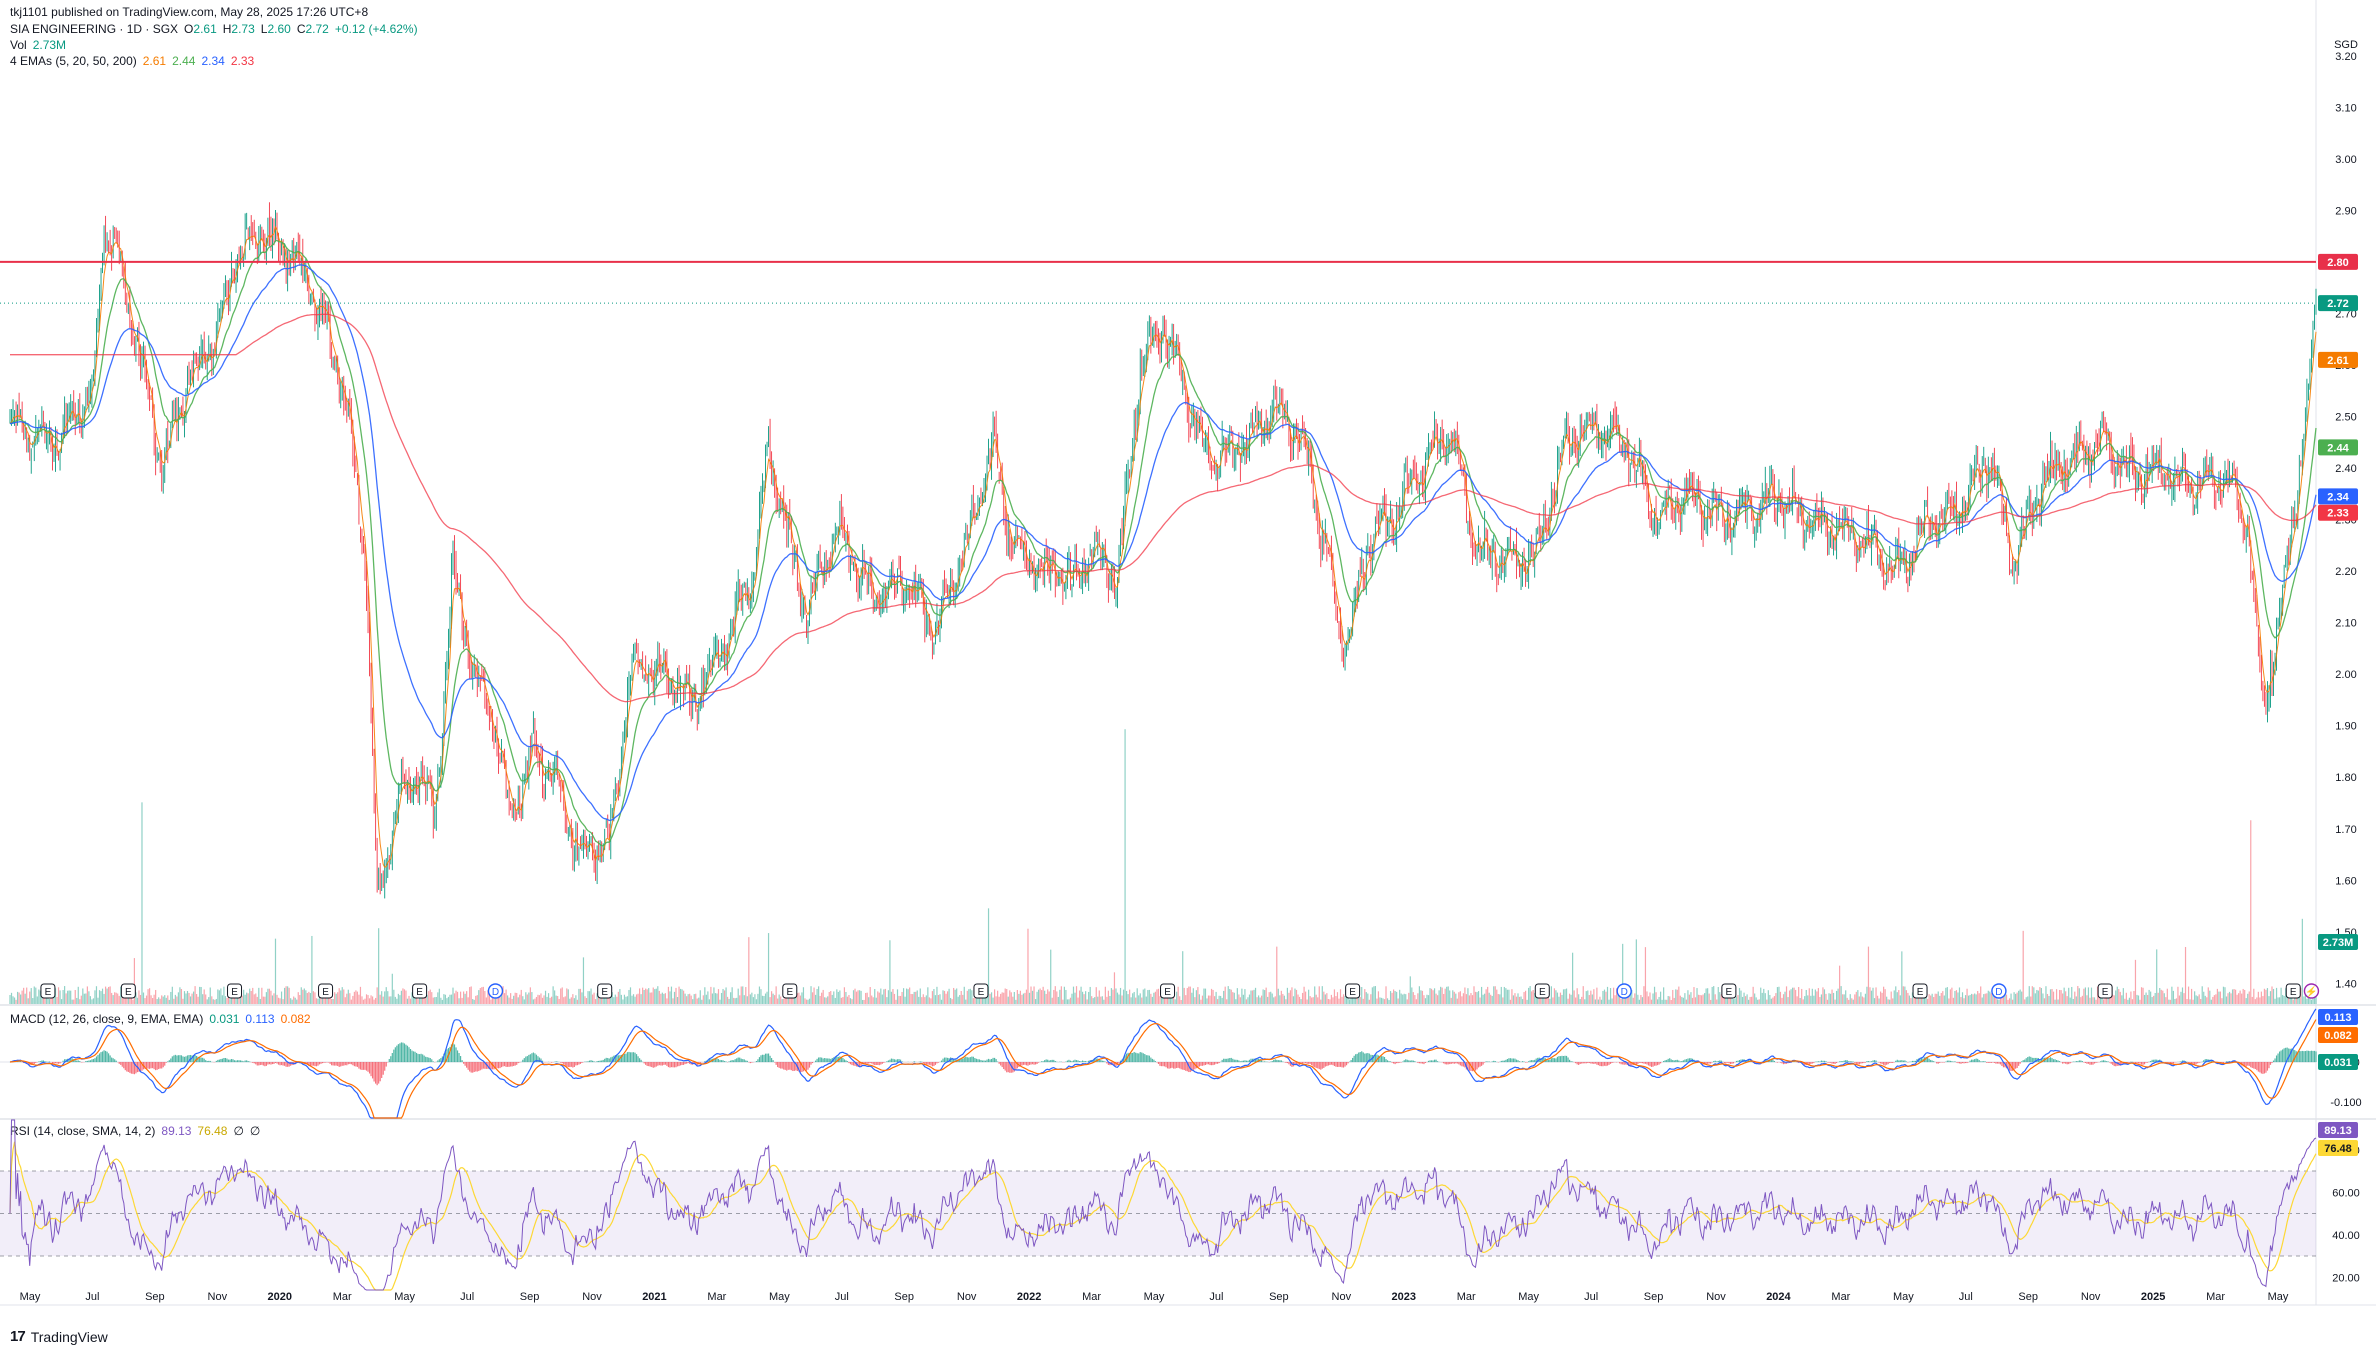 The width and height of the screenshot is (2376, 1351). I want to click on rsi-legend: RSI (14, close, SMA, 14, 2) 89.13 76.48 ∅ ∅, so click(135, 1131).